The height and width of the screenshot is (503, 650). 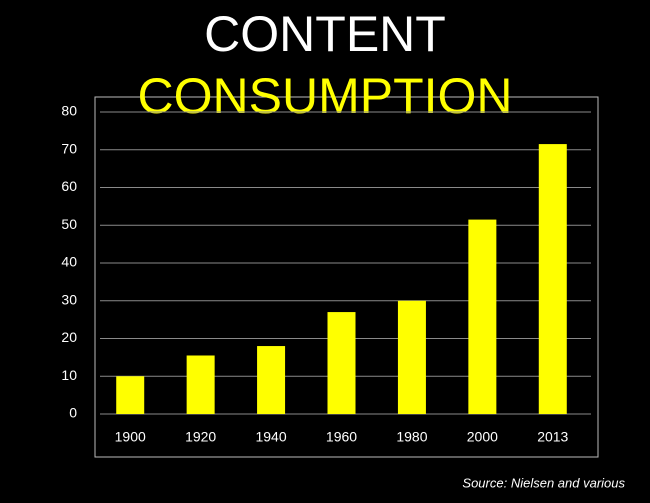 What do you see at coordinates (69, 111) in the screenshot?
I see `y-tick-label: 80` at bounding box center [69, 111].